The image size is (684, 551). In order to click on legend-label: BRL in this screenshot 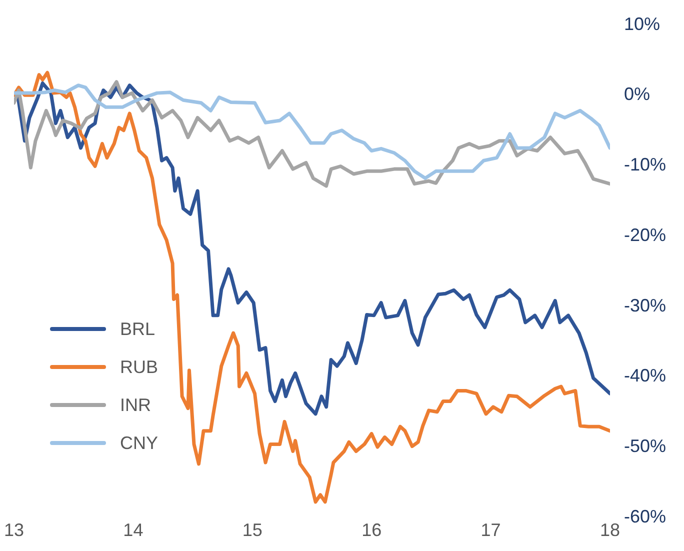, I will do `click(138, 329)`.